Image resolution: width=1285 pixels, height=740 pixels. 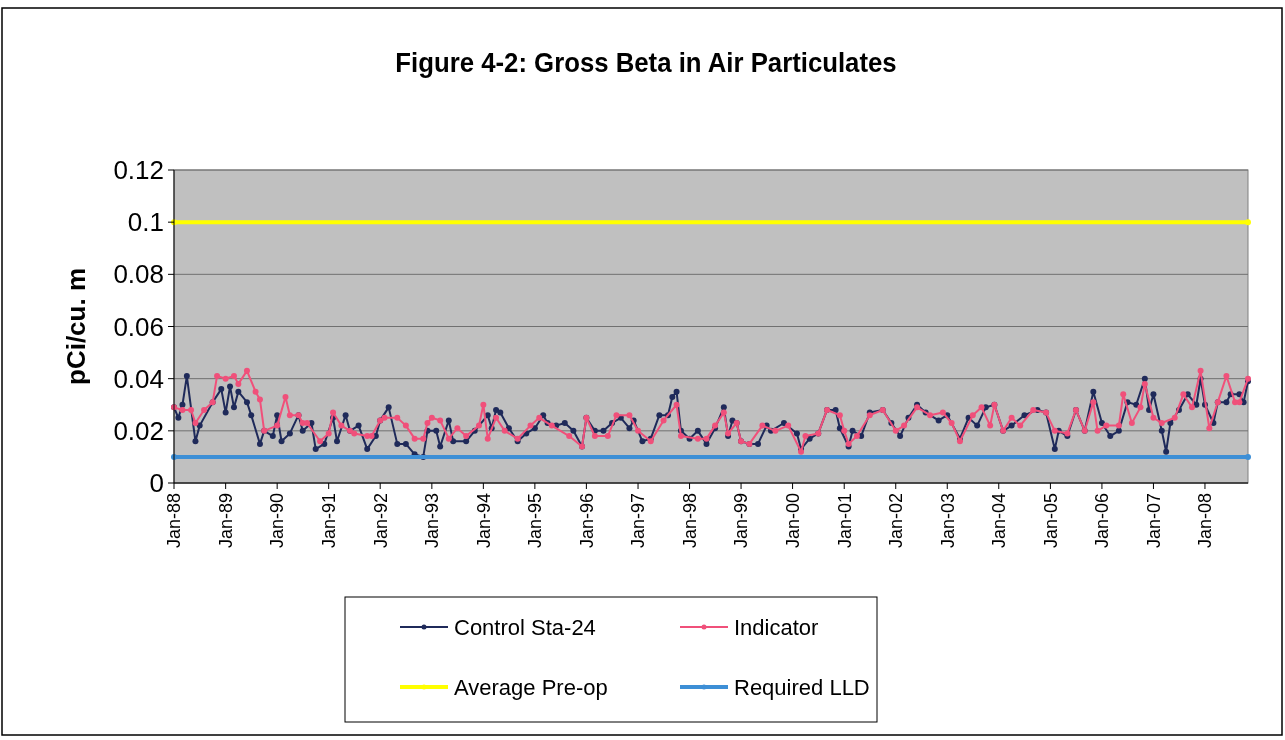 What do you see at coordinates (483, 521) in the screenshot?
I see `x-tick-label: Jan-94` at bounding box center [483, 521].